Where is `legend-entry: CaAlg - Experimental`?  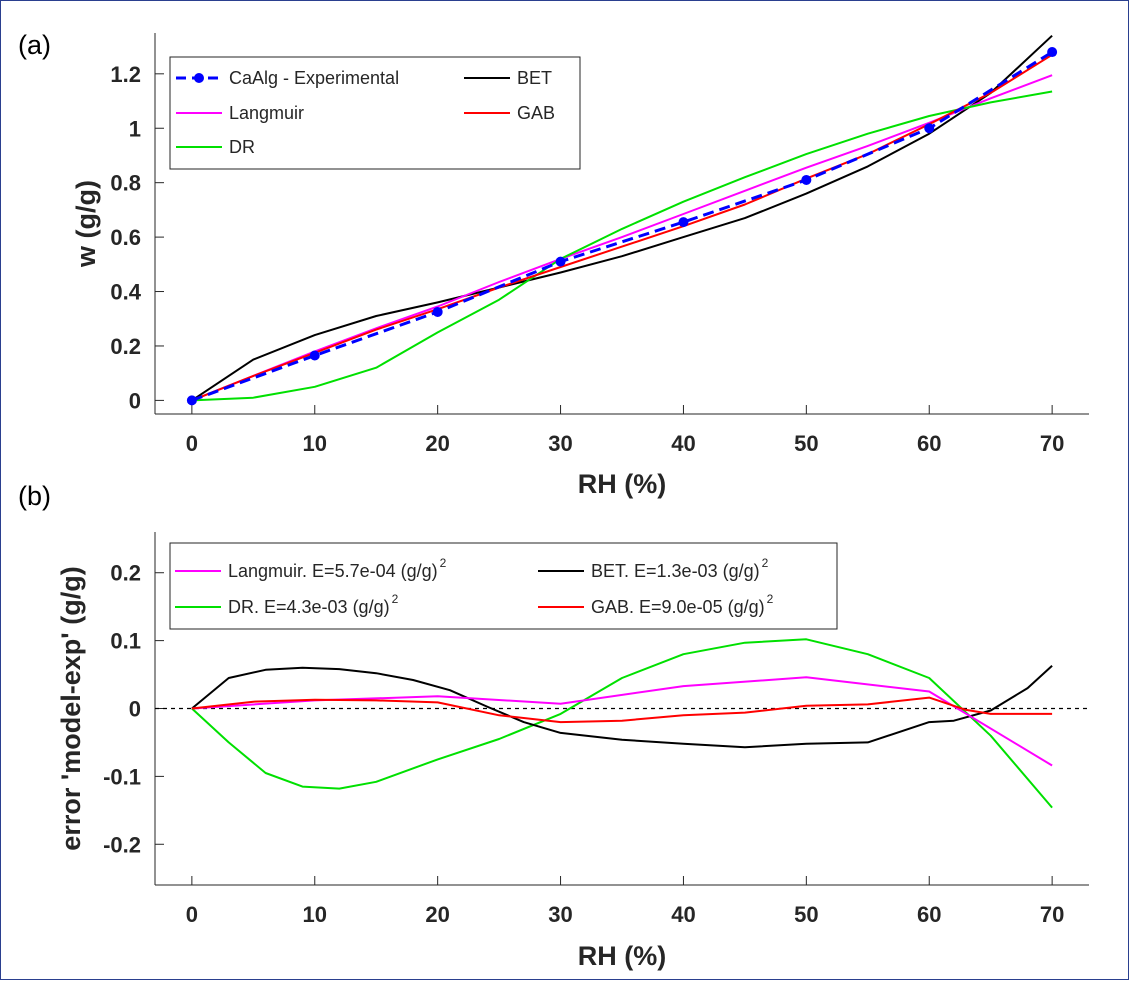
legend-entry: CaAlg - Experimental is located at coordinates (314, 78).